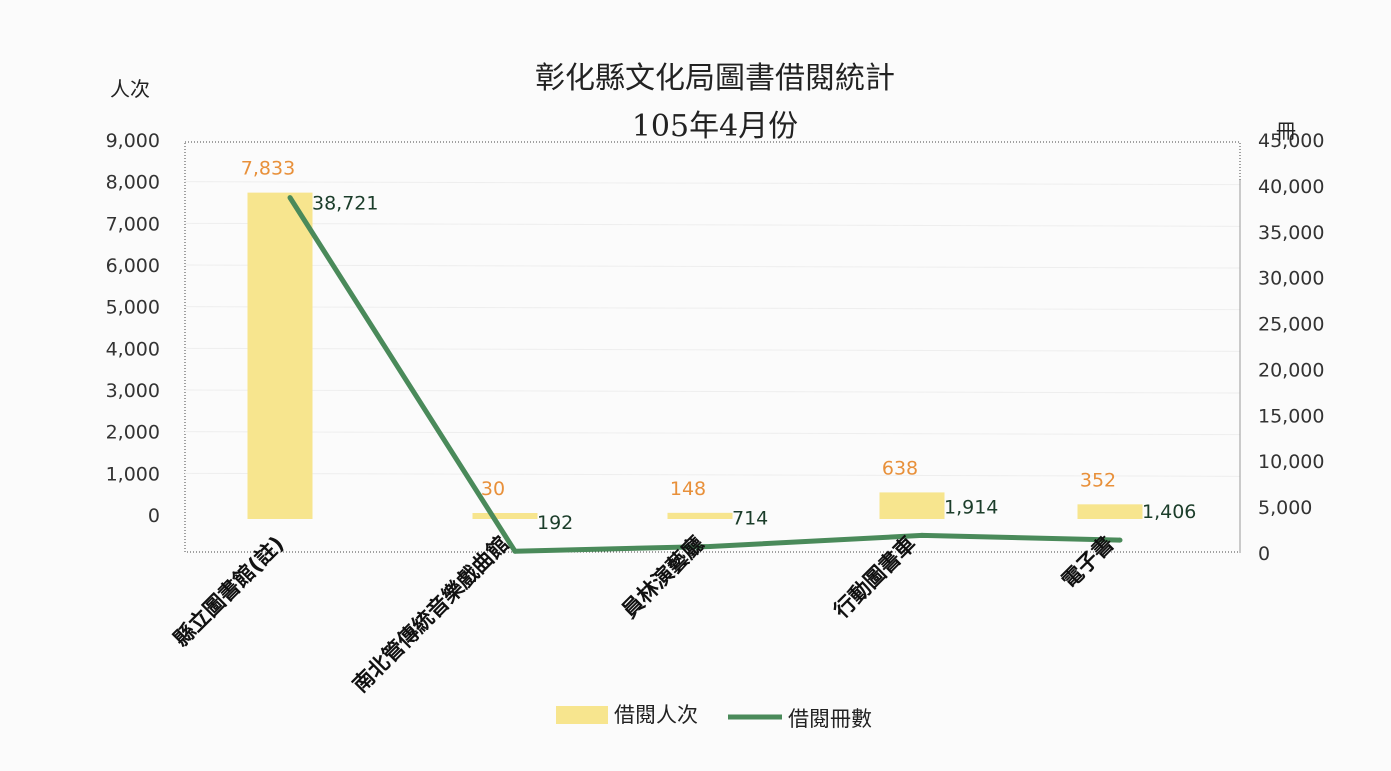 The height and width of the screenshot is (771, 1391). I want to click on y2-tick-label: 30,000, so click(1291, 279).